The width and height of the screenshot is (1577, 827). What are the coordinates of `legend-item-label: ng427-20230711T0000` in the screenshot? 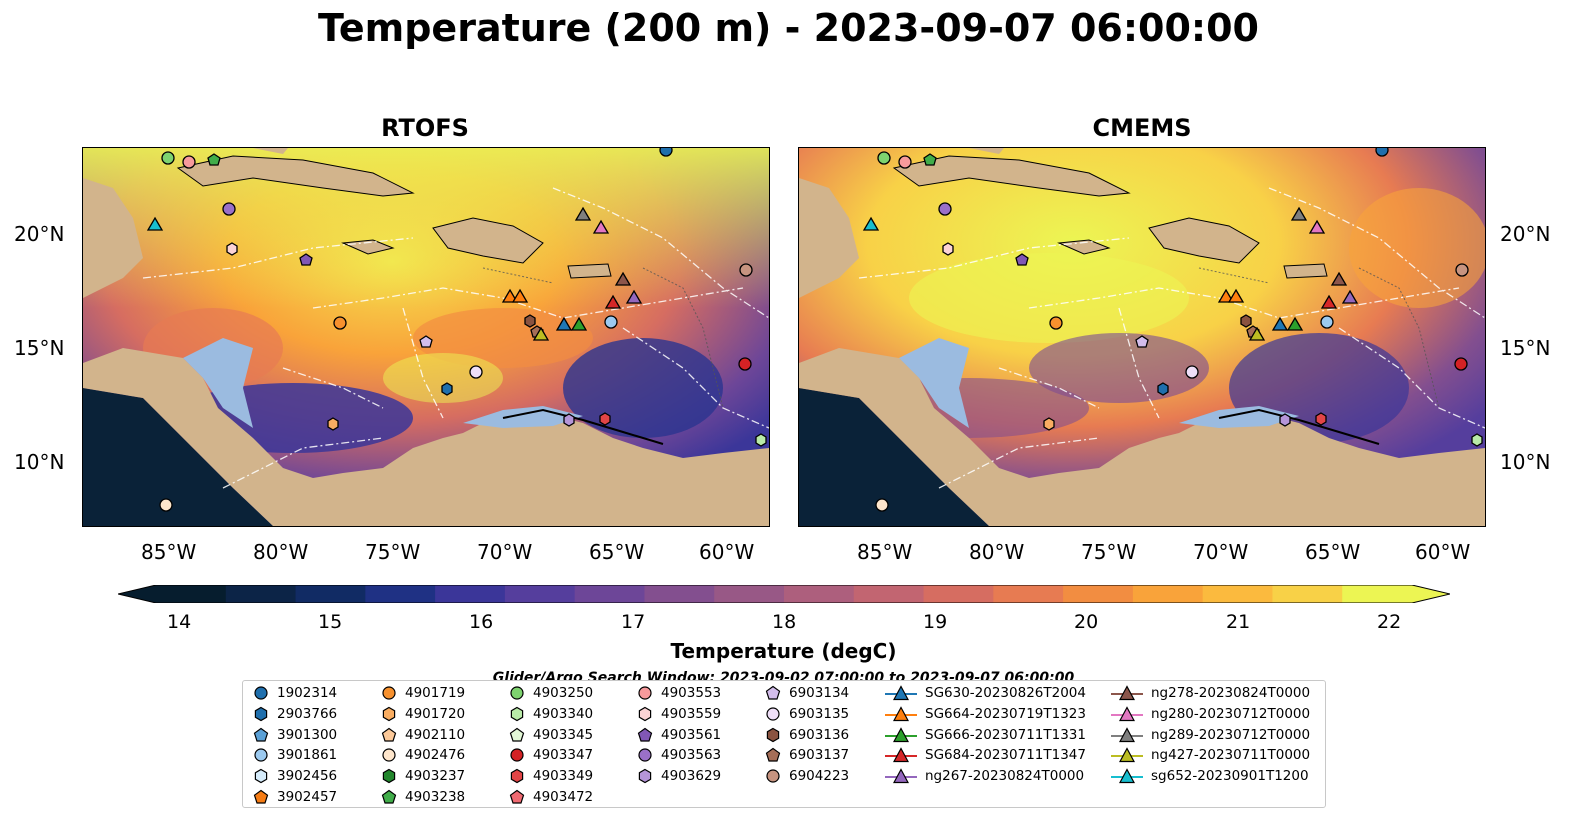 It's located at (1231, 755).